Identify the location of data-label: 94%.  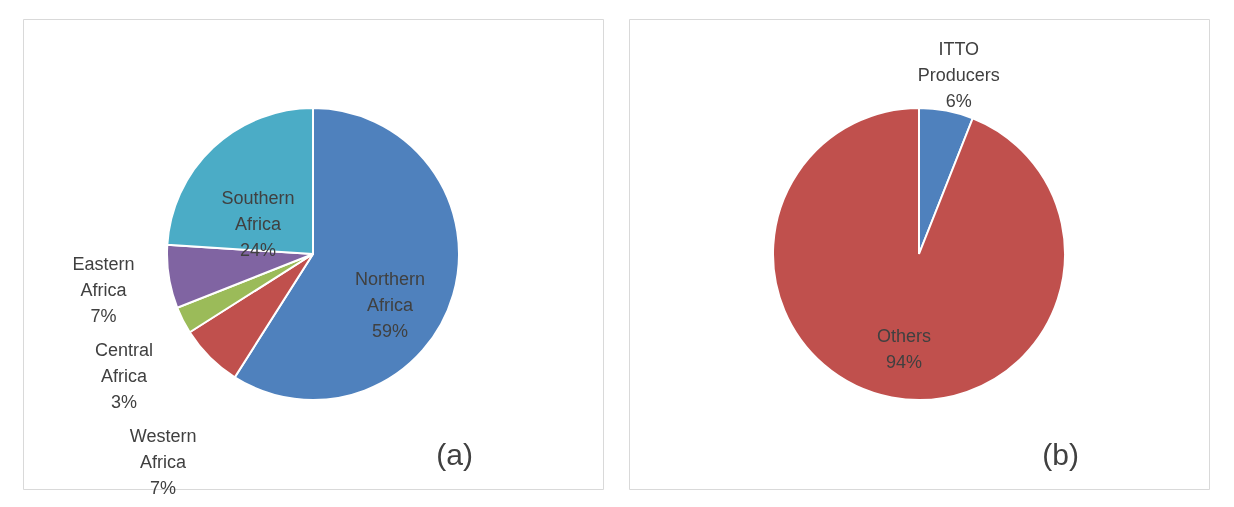
(903, 361).